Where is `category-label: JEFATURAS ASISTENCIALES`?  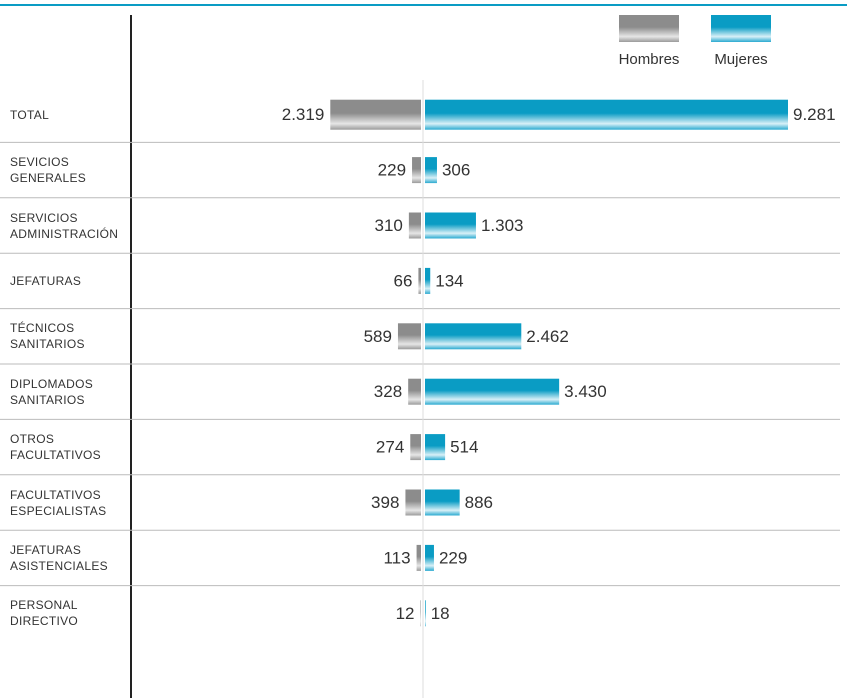
category-label: JEFATURAS ASISTENCIALES is located at coordinates (59, 557).